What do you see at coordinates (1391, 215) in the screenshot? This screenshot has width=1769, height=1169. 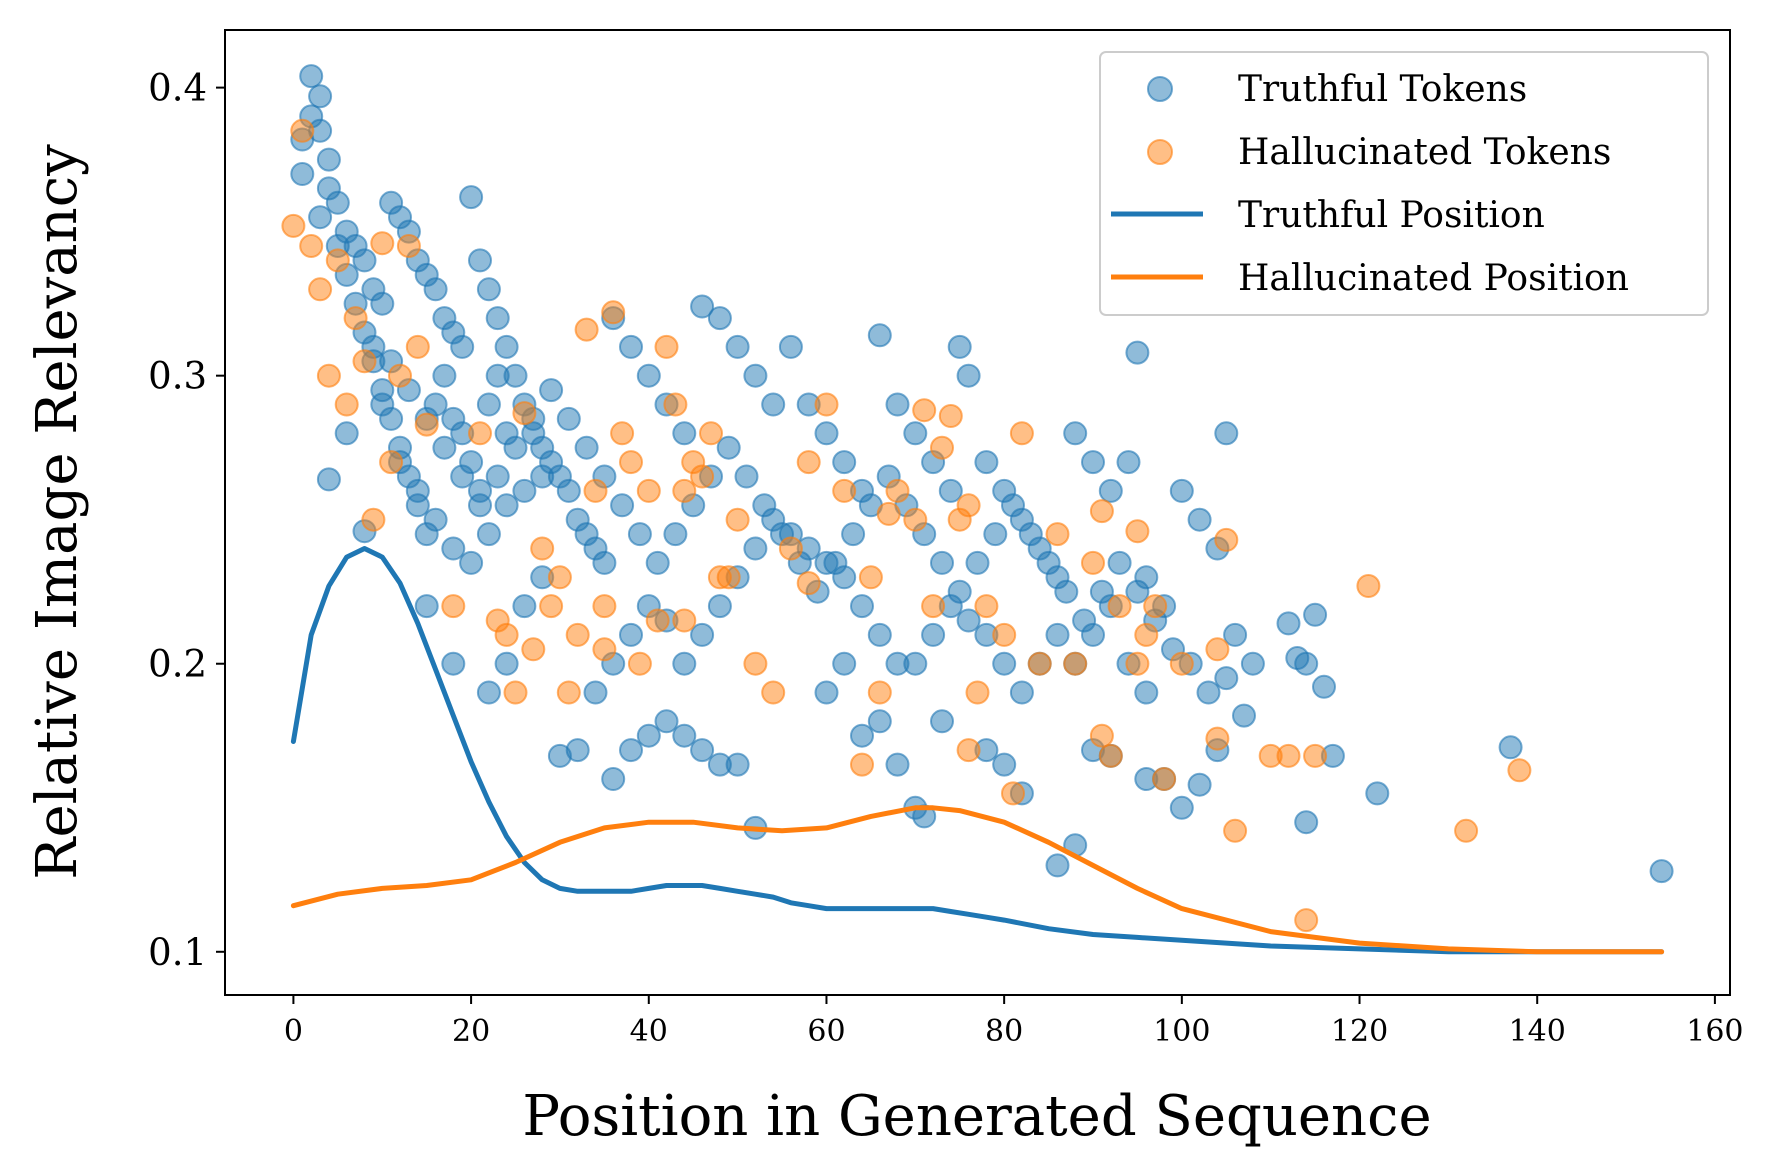 I see `legend-label-truthful-position: Truthful Position` at bounding box center [1391, 215].